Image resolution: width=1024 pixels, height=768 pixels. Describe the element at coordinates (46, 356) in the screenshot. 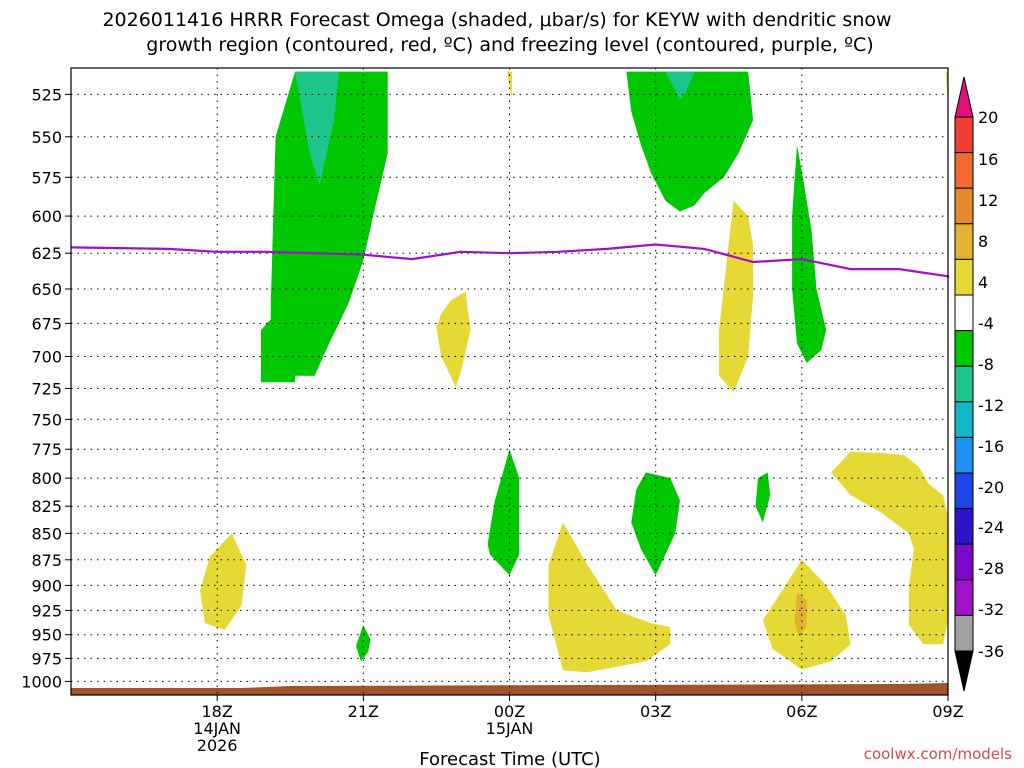

I see `y-tick-label-700: 700` at that location.